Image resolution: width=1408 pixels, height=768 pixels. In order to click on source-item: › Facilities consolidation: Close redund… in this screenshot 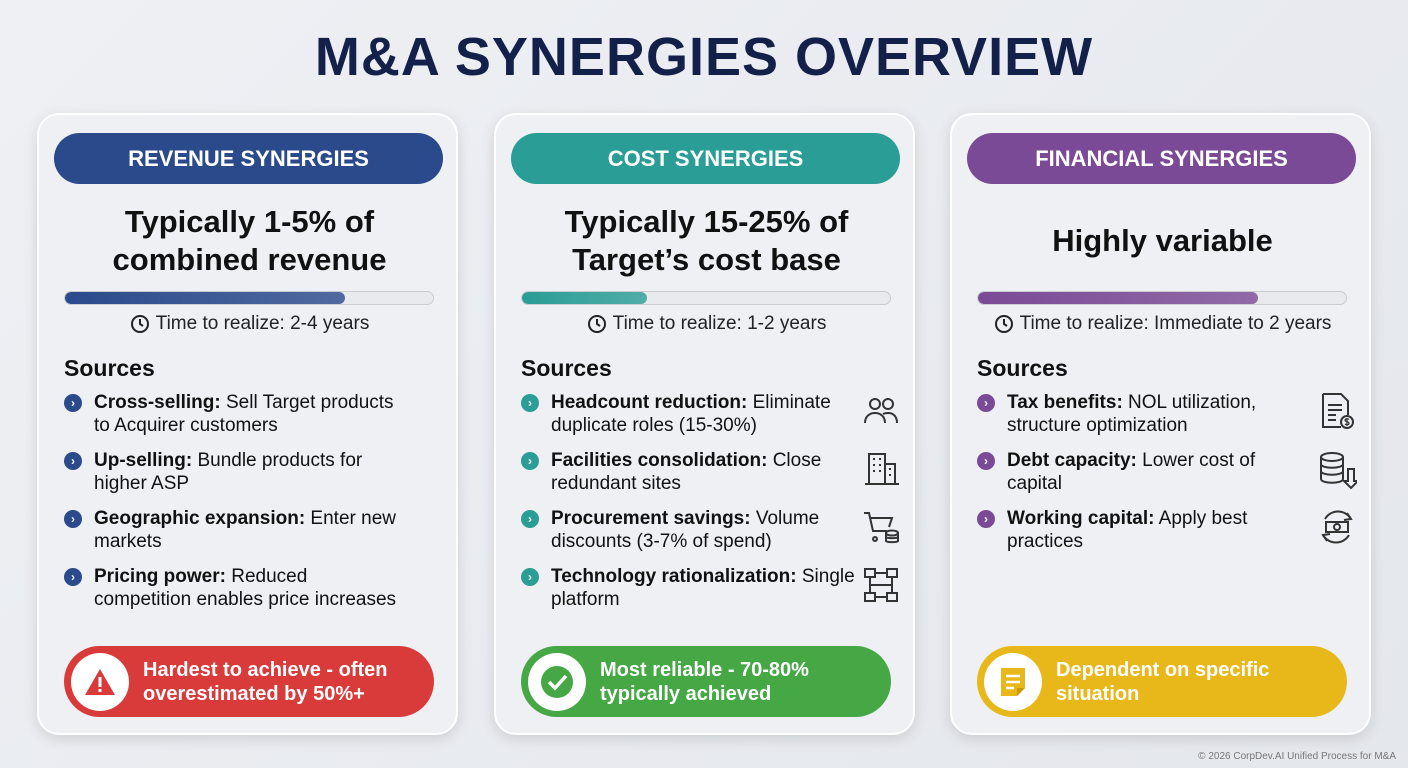, I will do `click(711, 473)`.